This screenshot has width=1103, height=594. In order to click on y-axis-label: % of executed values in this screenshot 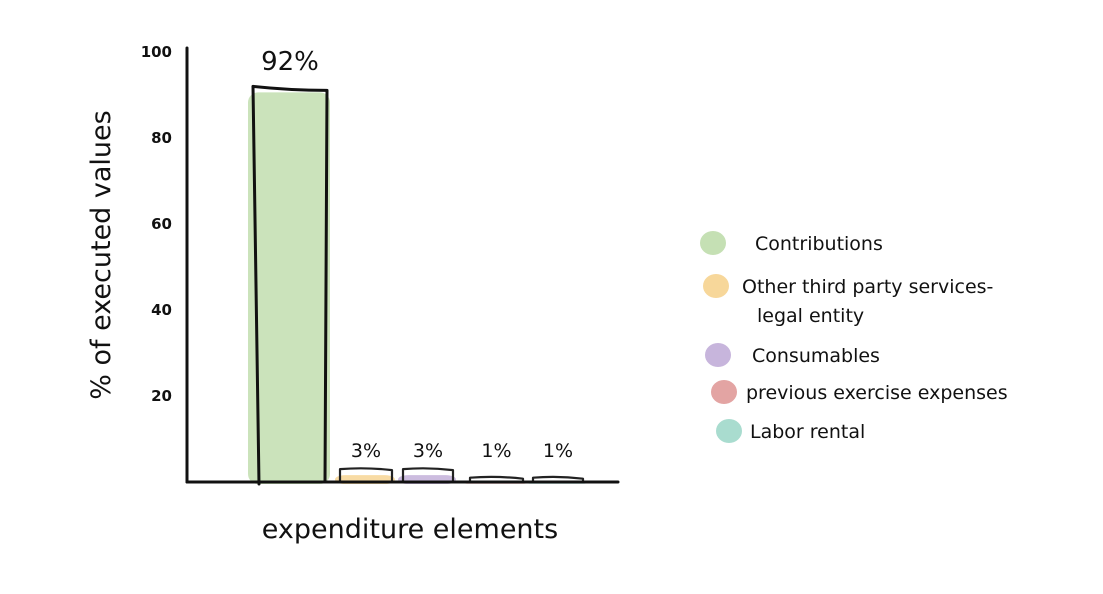, I will do `click(101, 254)`.